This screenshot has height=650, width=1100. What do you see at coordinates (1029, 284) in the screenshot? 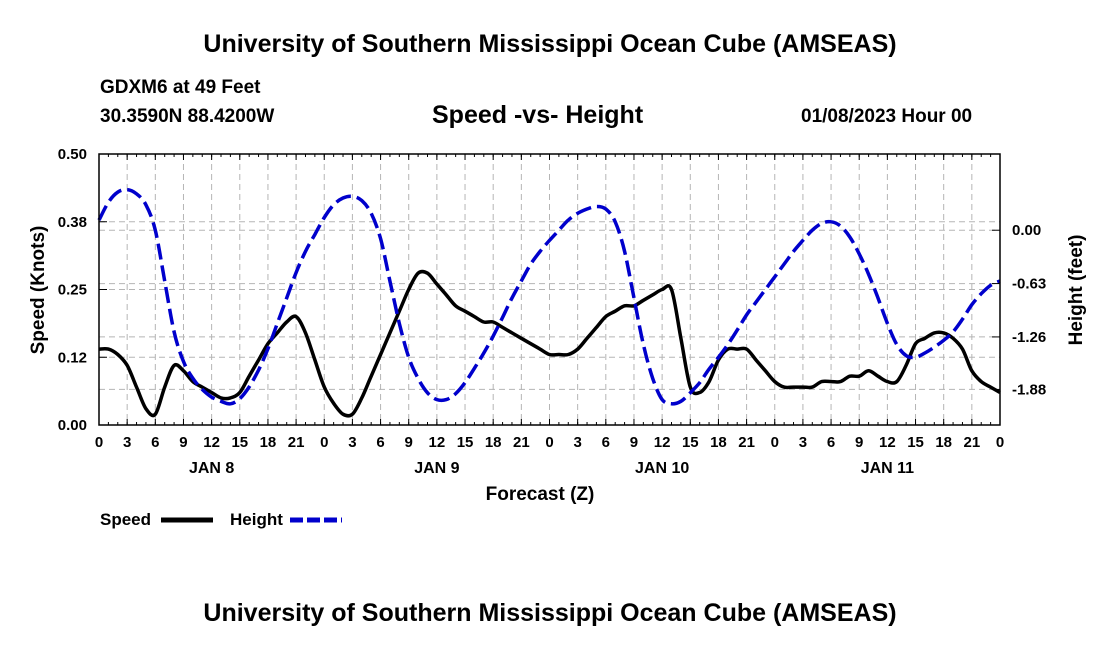
I see `y-tick-label-right: -0.63` at bounding box center [1029, 284].